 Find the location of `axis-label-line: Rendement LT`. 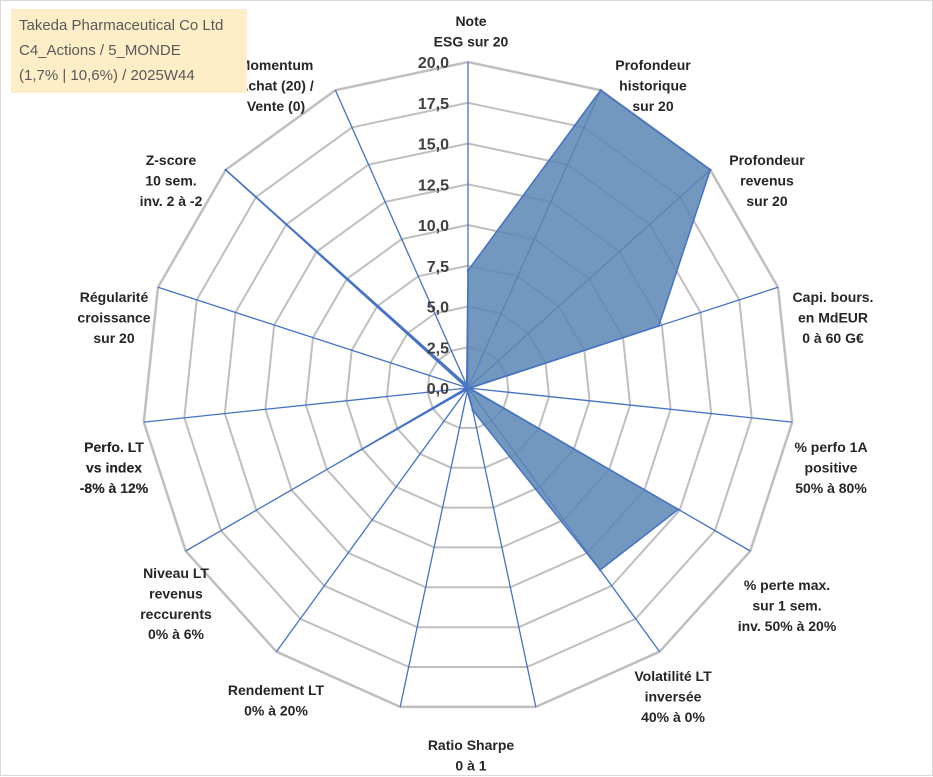

axis-label-line: Rendement LT is located at coordinates (276, 690).